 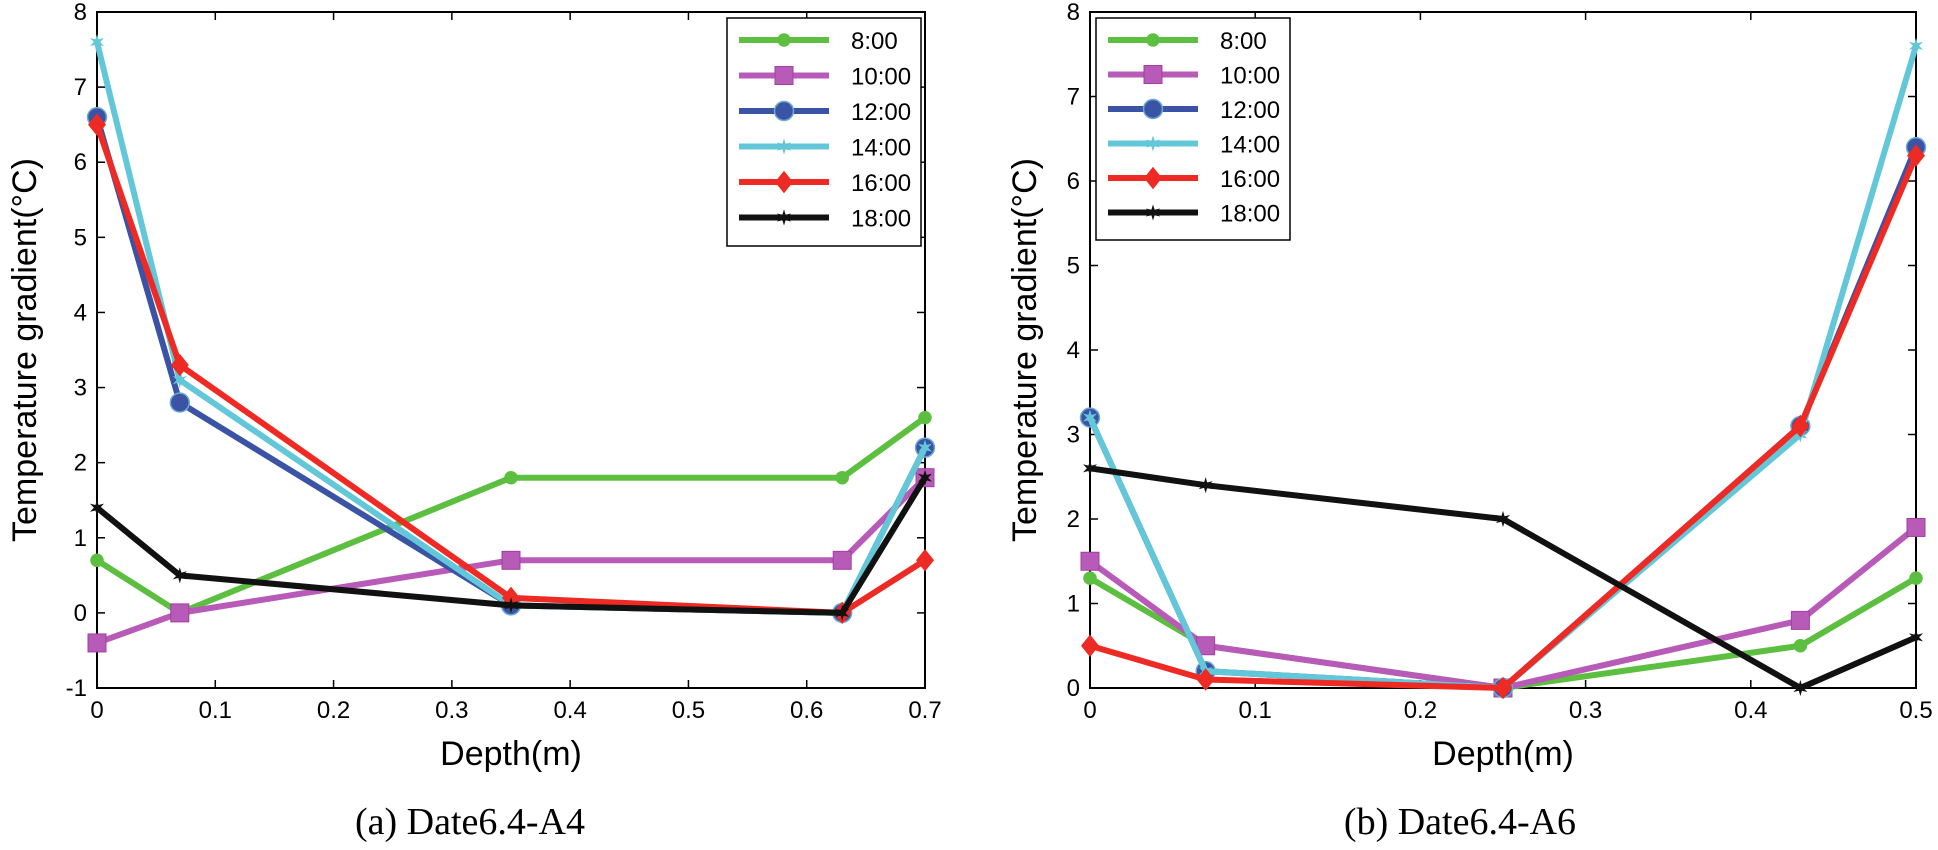 What do you see at coordinates (80, 162) in the screenshot?
I see `panel-a-y-tick-label: 6` at bounding box center [80, 162].